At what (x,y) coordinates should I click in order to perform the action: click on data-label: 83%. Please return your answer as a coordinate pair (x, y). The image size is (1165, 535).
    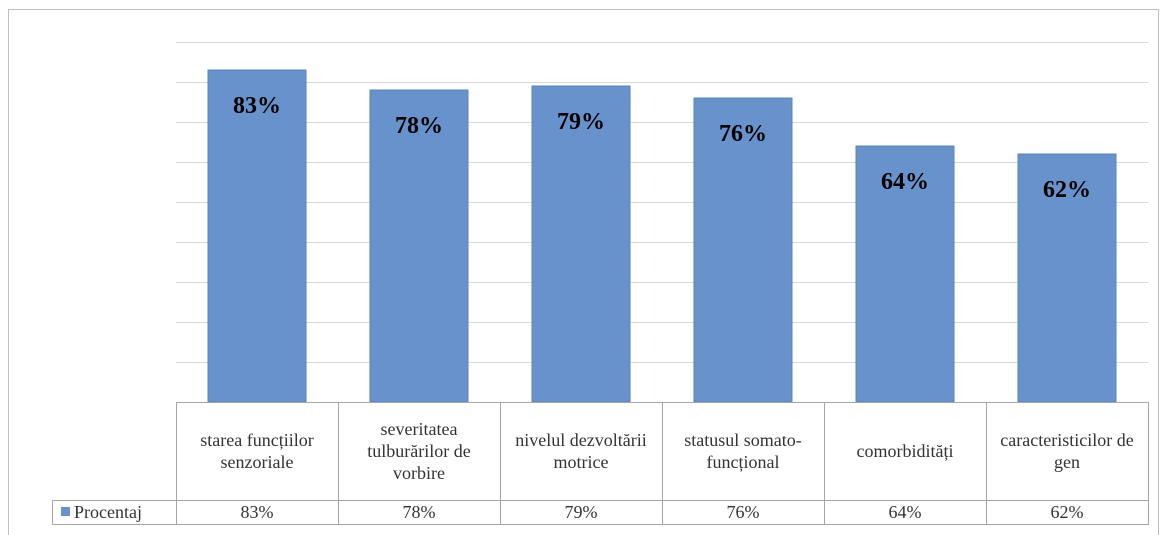
    Looking at the image, I should click on (257, 106).